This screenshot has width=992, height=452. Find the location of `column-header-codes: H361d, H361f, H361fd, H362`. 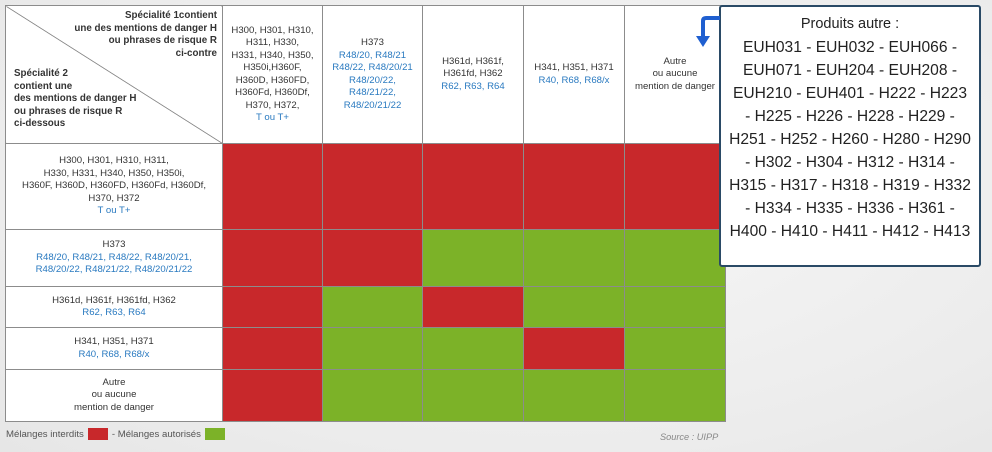

column-header-codes: H361d, H361f, H361fd, H362 is located at coordinates (473, 67).